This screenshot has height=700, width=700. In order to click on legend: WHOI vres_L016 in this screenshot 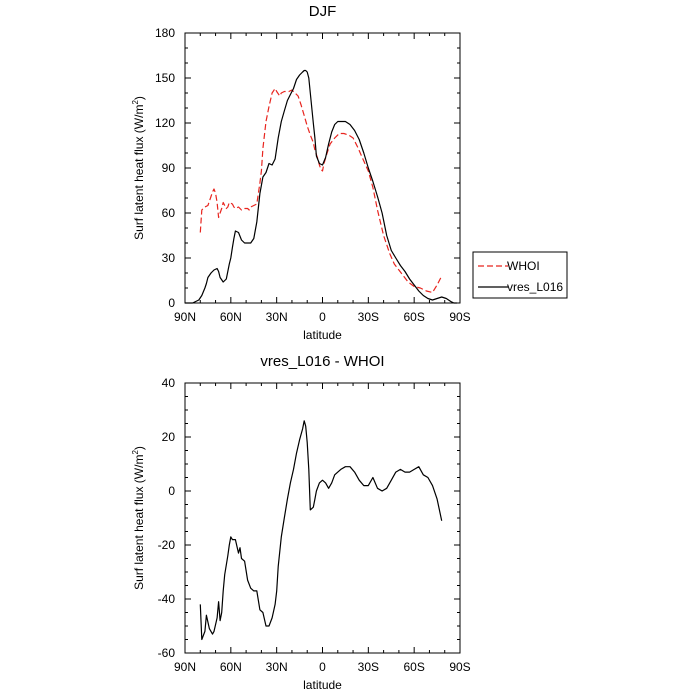, I will do `click(520, 275)`.